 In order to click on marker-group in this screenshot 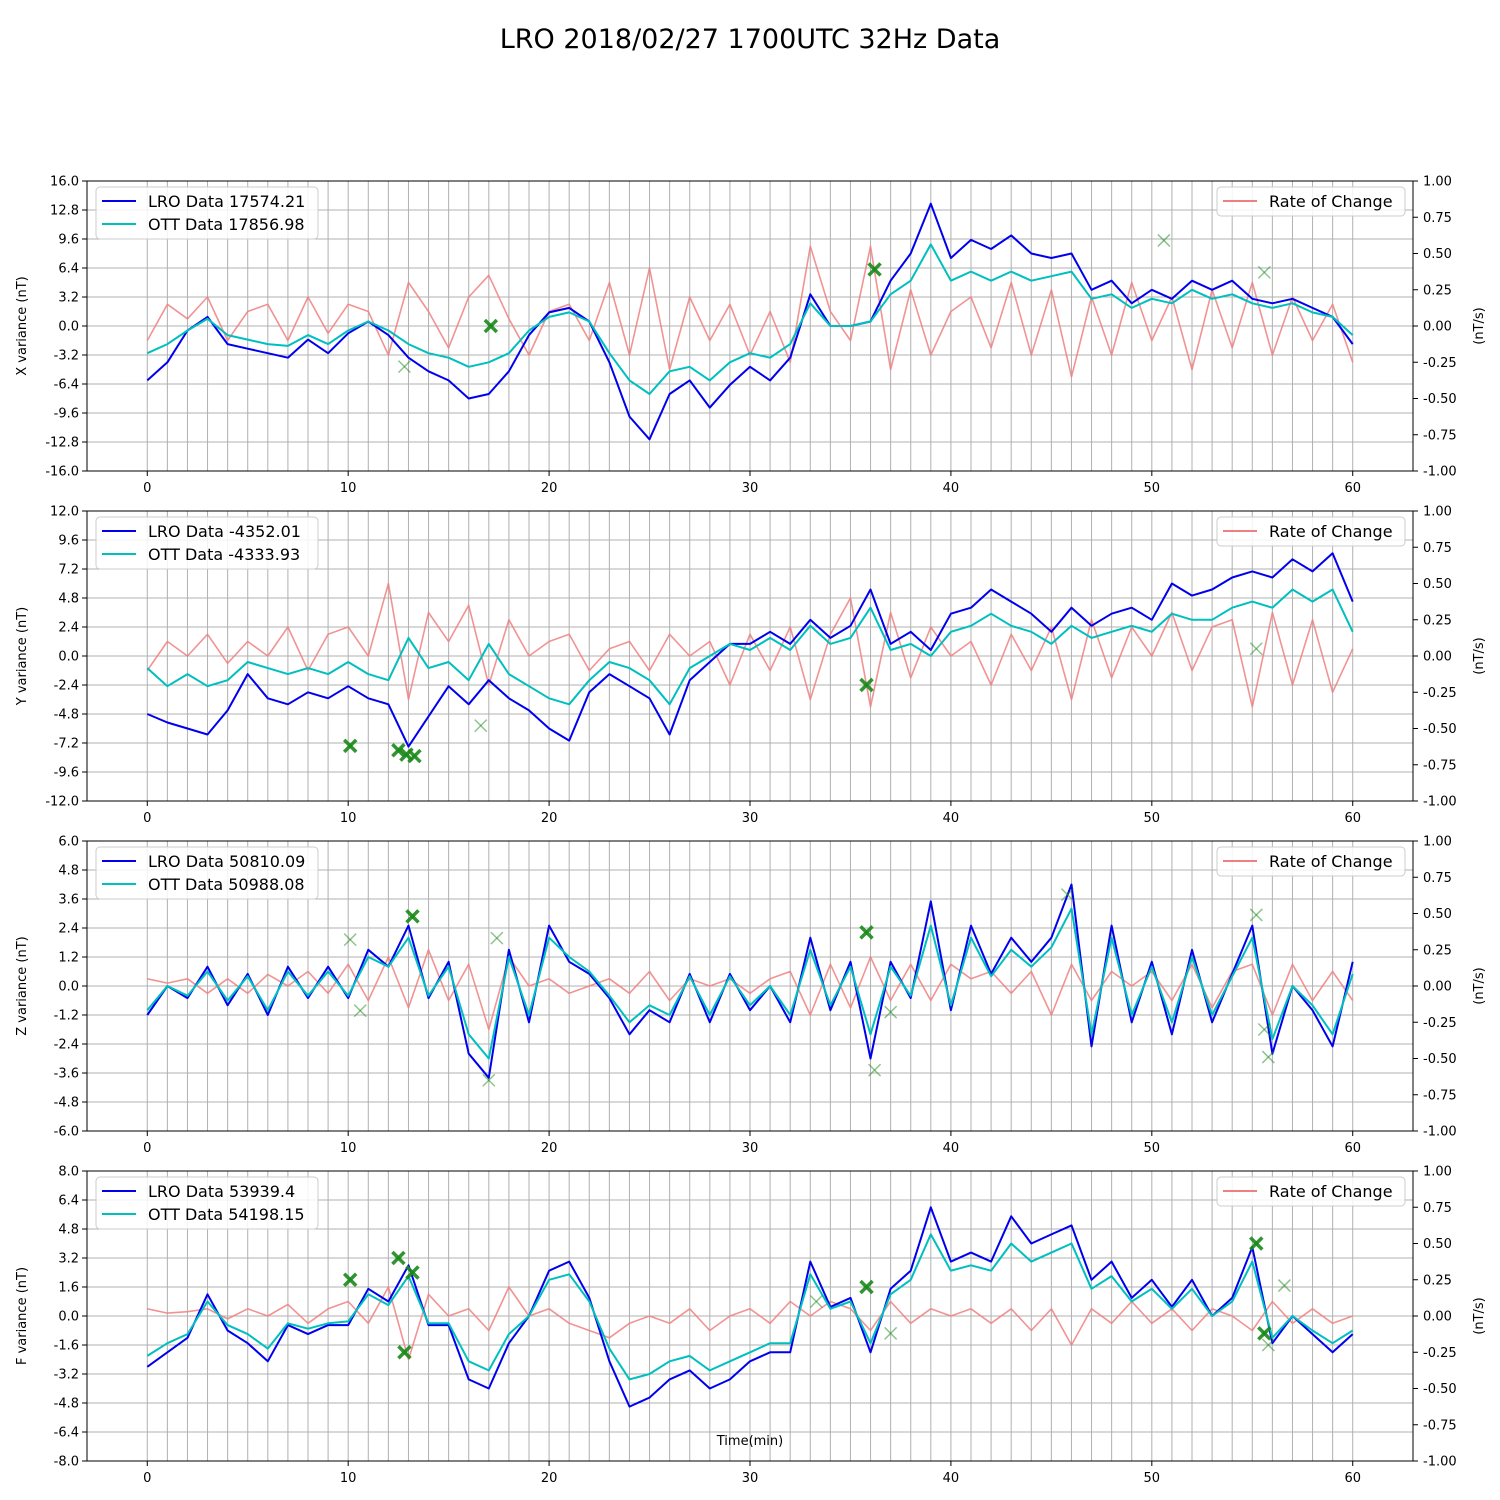, I will do `click(834, 303)`.